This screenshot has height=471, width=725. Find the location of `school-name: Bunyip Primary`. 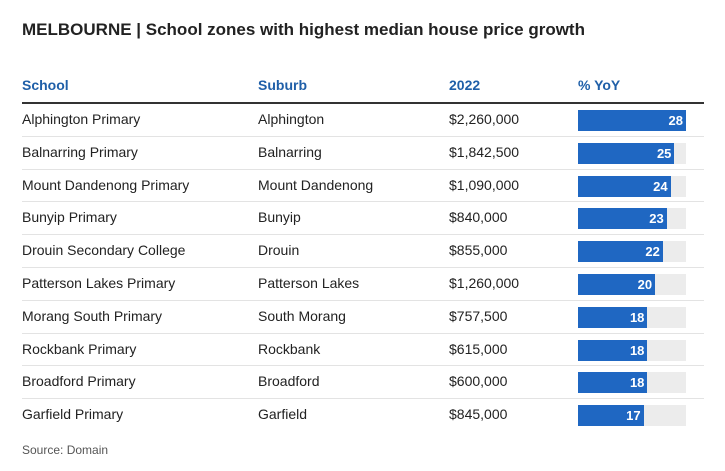

school-name: Bunyip Primary is located at coordinates (69, 217).